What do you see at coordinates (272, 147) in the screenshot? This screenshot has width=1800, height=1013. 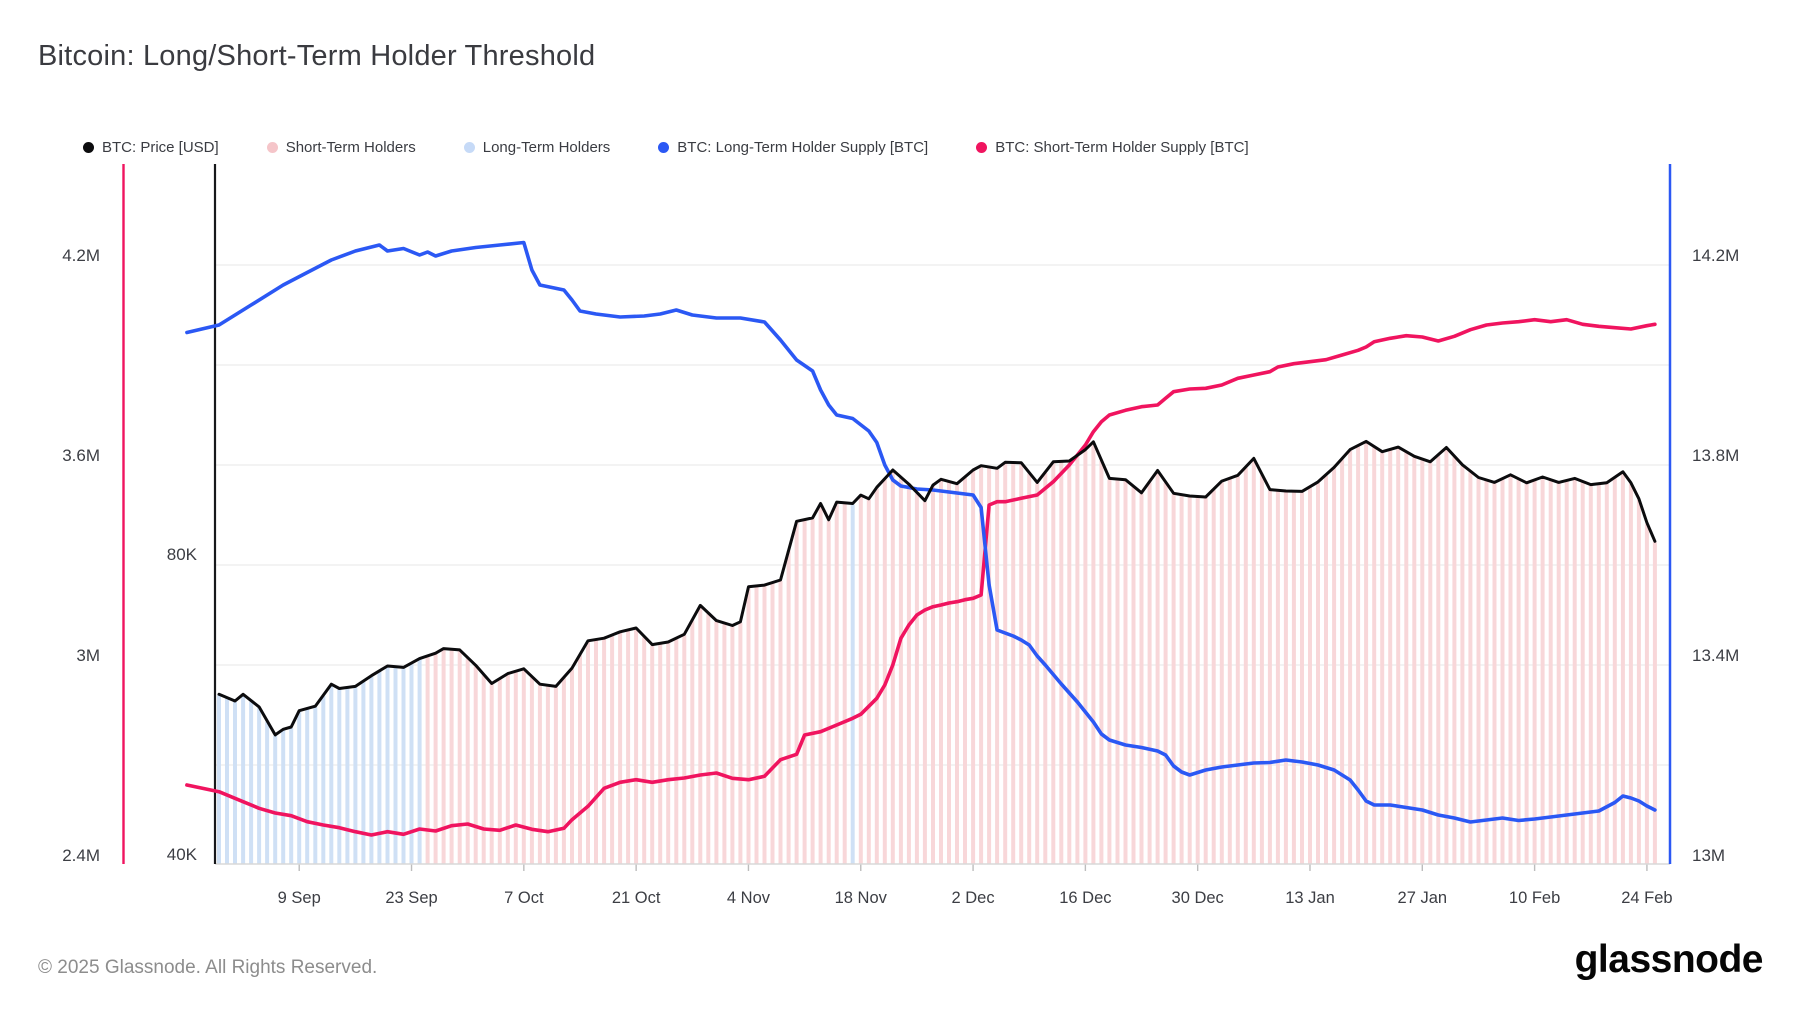 I see `legend-dot-sth-holders` at bounding box center [272, 147].